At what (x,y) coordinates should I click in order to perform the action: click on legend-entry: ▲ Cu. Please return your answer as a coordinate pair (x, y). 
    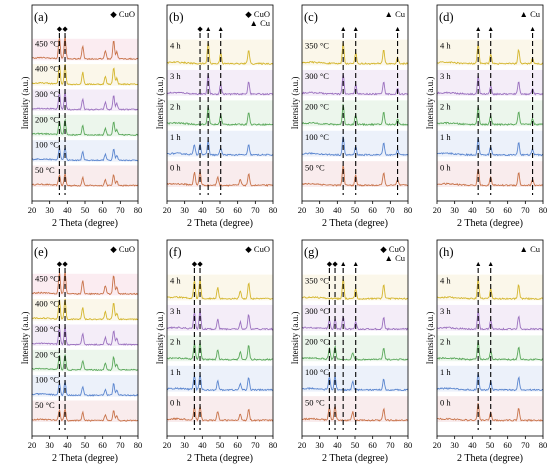
    Looking at the image, I should click on (395, 258).